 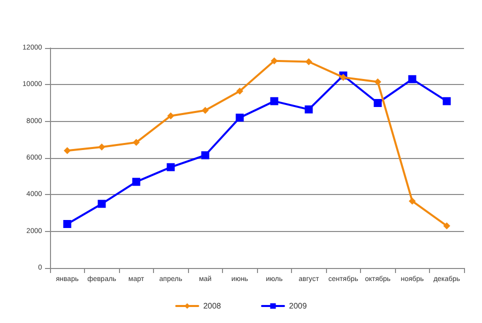 What do you see at coordinates (212, 306) in the screenshot?
I see `legend-label: 2008` at bounding box center [212, 306].